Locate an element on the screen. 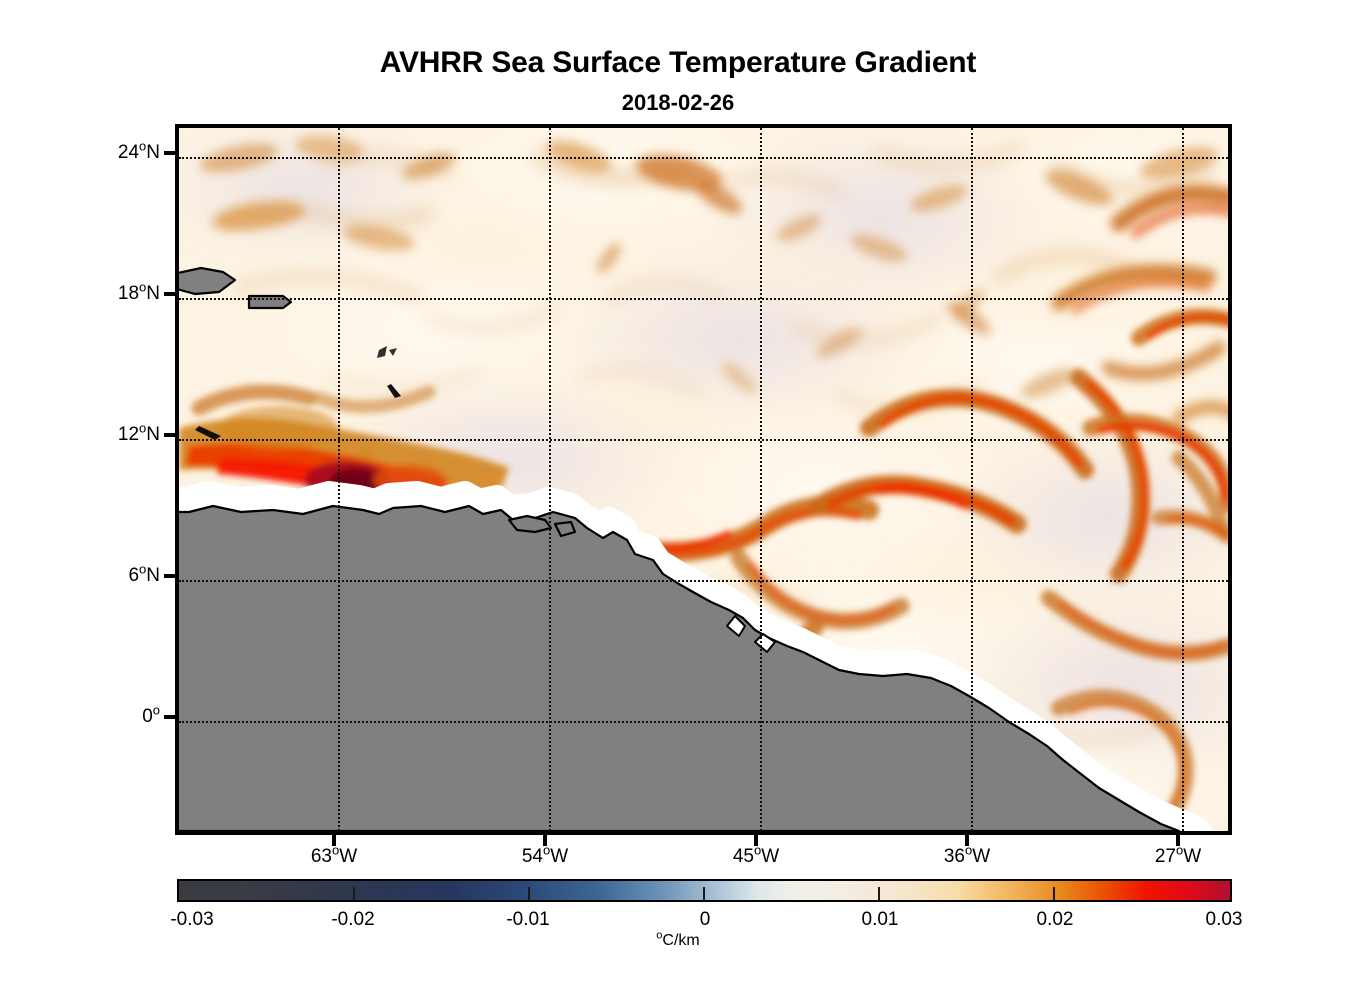 This screenshot has height=1000, width=1356. colorbar-label-4: 0 is located at coordinates (705, 919).